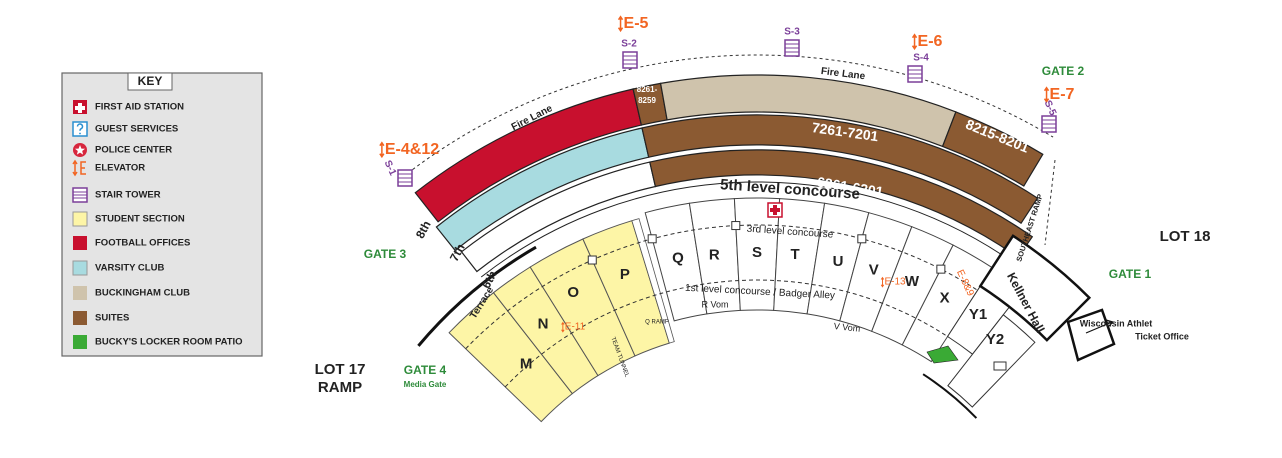 The image size is (1282, 458). Describe the element at coordinates (1116, 323) in the screenshot. I see `ticket-office: Wisconsin Athlet` at that location.